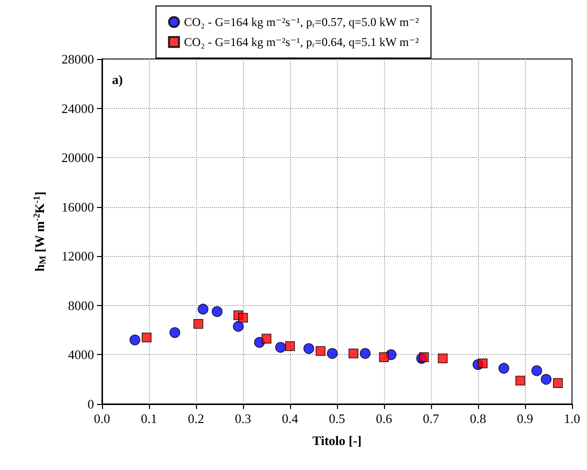  Describe the element at coordinates (525, 418) in the screenshot. I see `x-tick-label: 0.9` at that location.